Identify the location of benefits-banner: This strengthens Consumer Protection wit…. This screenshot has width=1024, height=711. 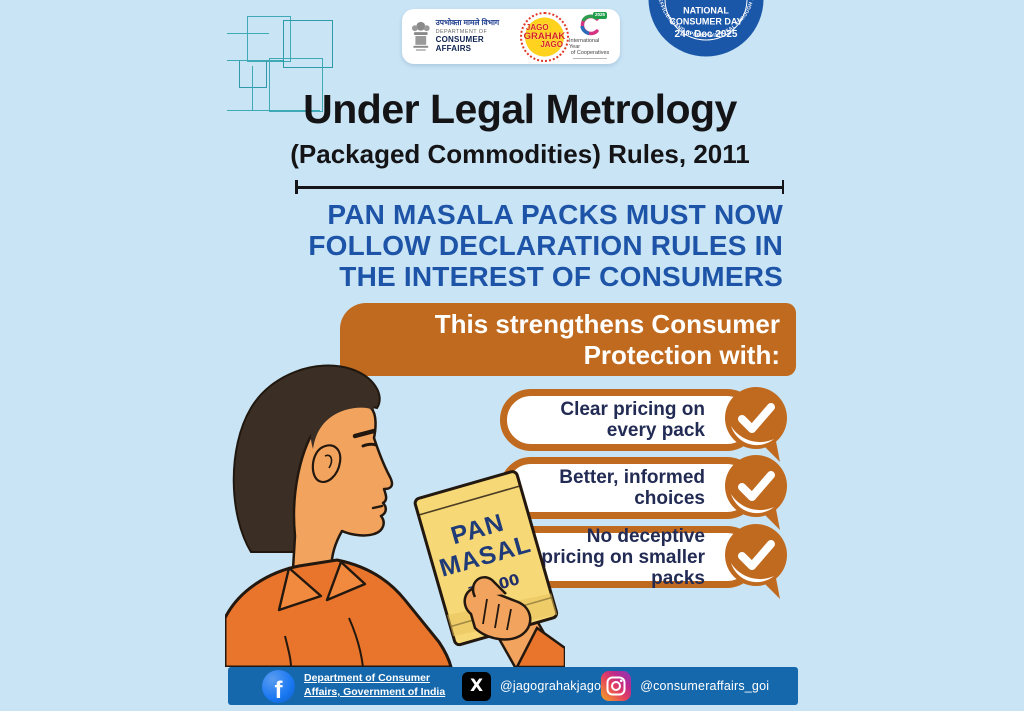
(568, 339).